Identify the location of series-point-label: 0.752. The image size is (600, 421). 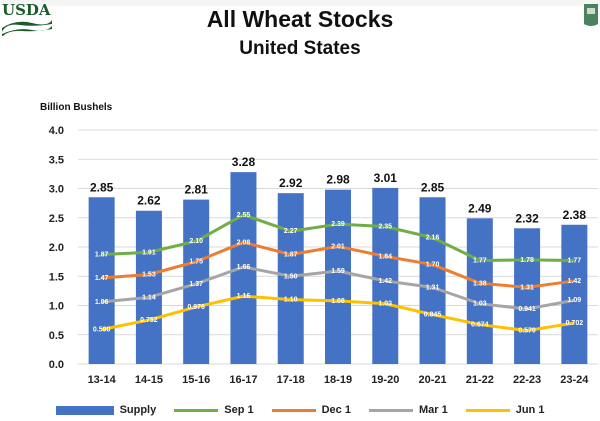
(149, 320).